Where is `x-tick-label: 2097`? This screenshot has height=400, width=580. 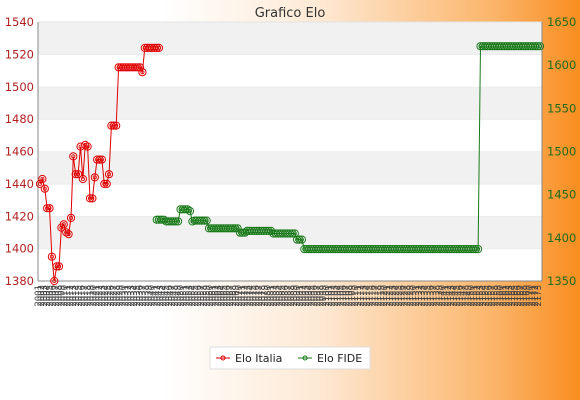
x-tick-label: 2097 is located at coordinates (318, 296).